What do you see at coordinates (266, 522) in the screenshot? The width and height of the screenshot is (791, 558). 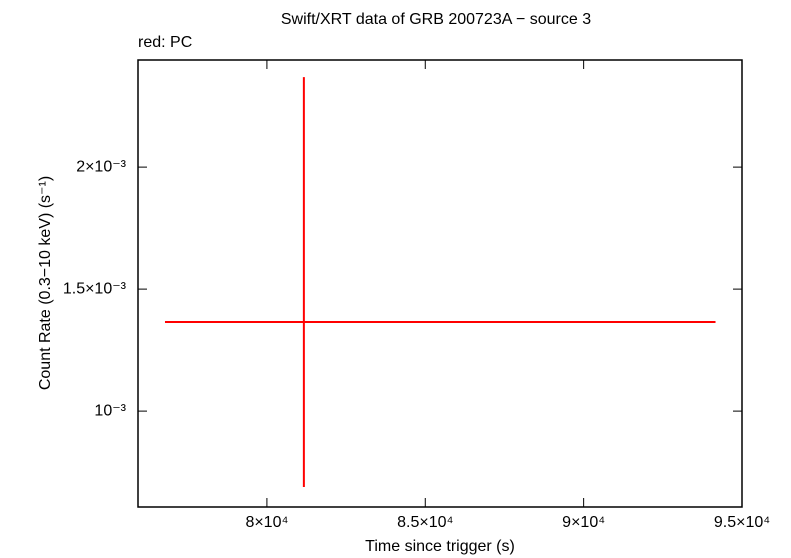 I see `x-tick-label: 8×10⁴` at bounding box center [266, 522].